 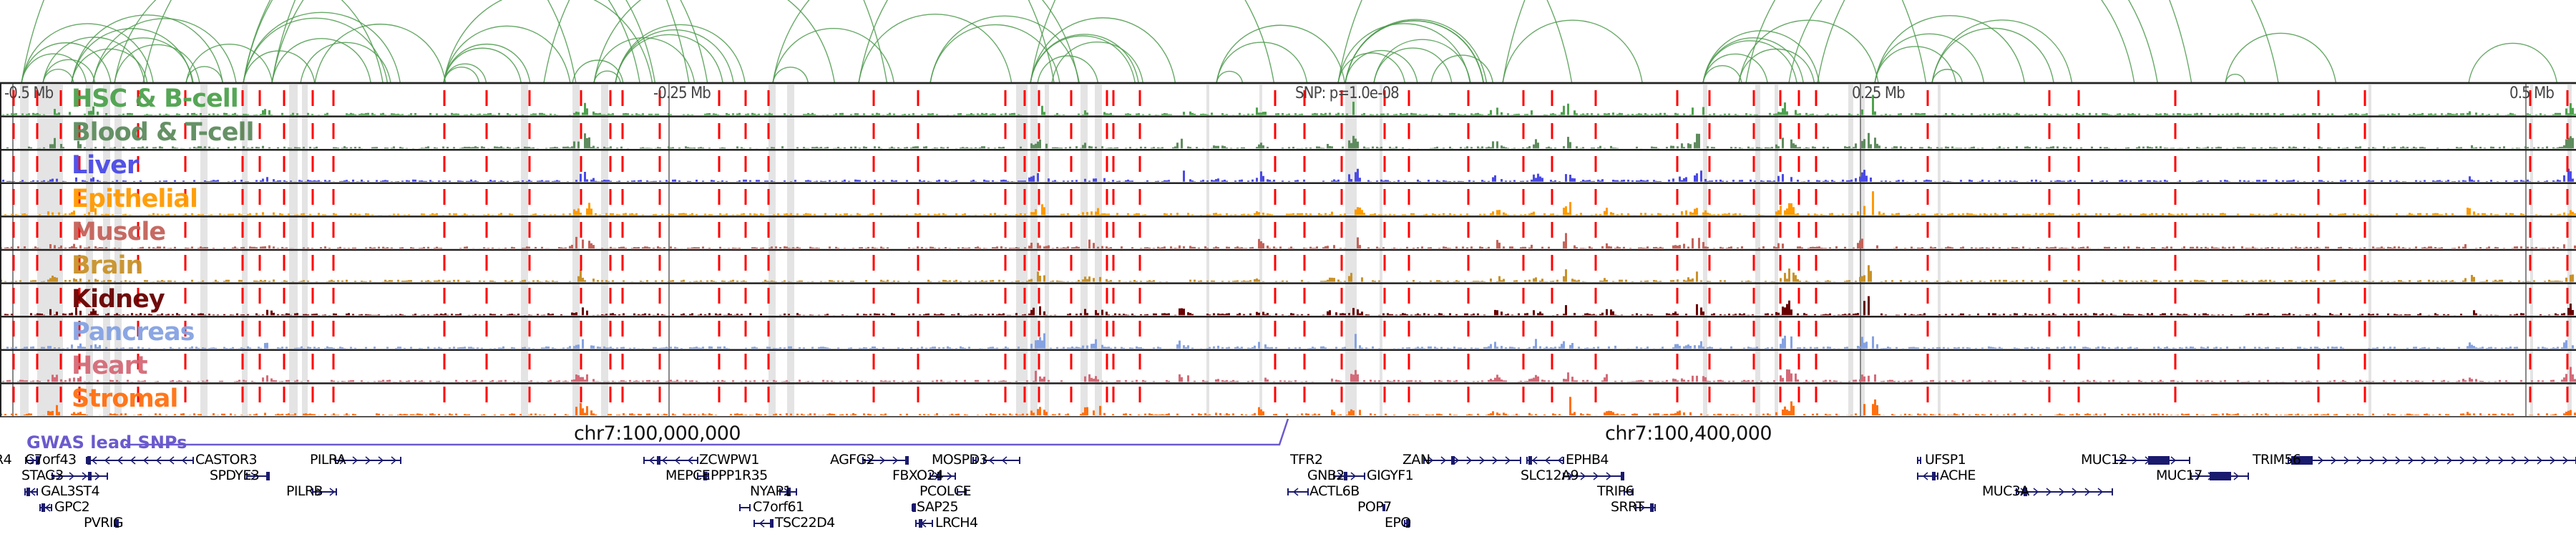 What do you see at coordinates (729, 460) in the screenshot?
I see `gene-label-zcwpw1: ZCWPW1` at bounding box center [729, 460].